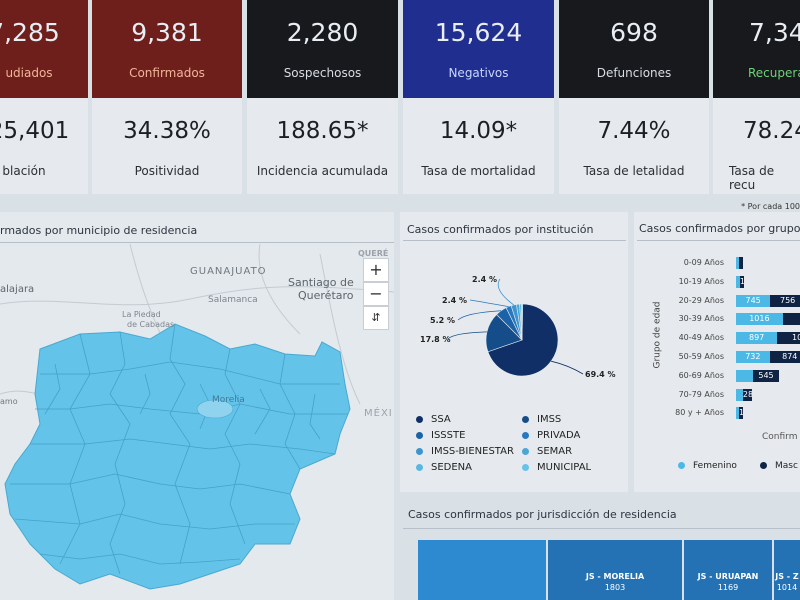 The image size is (800, 600). Describe the element at coordinates (167, 171) in the screenshot. I see `kpi-label: Positividad` at that location.